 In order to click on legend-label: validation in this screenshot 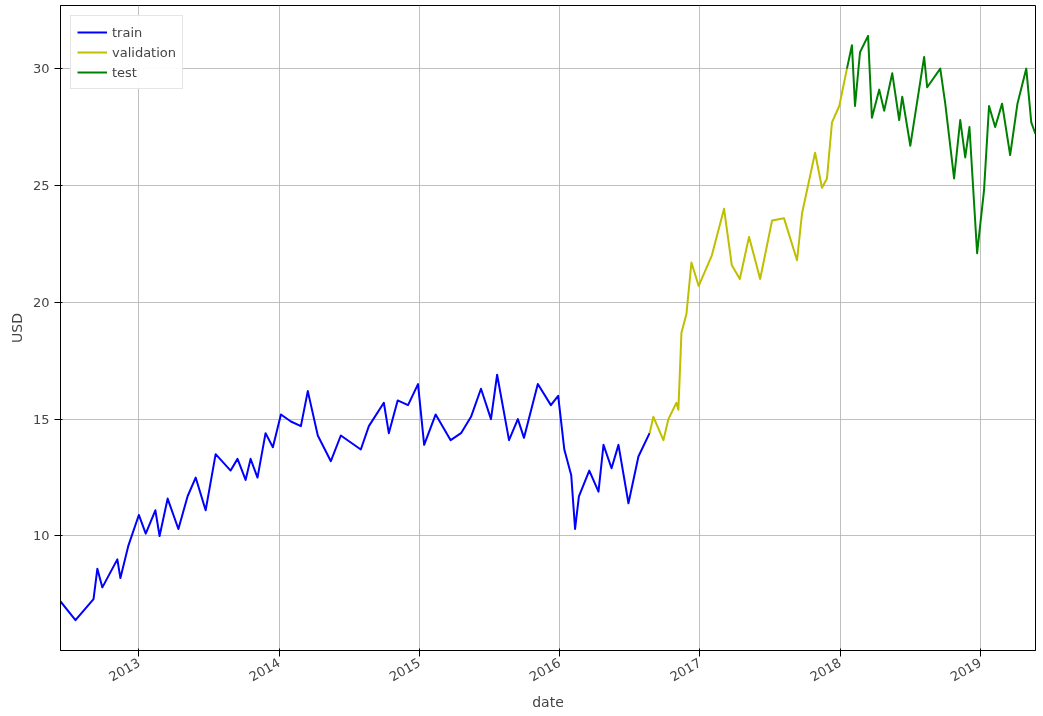, I will do `click(144, 52)`.